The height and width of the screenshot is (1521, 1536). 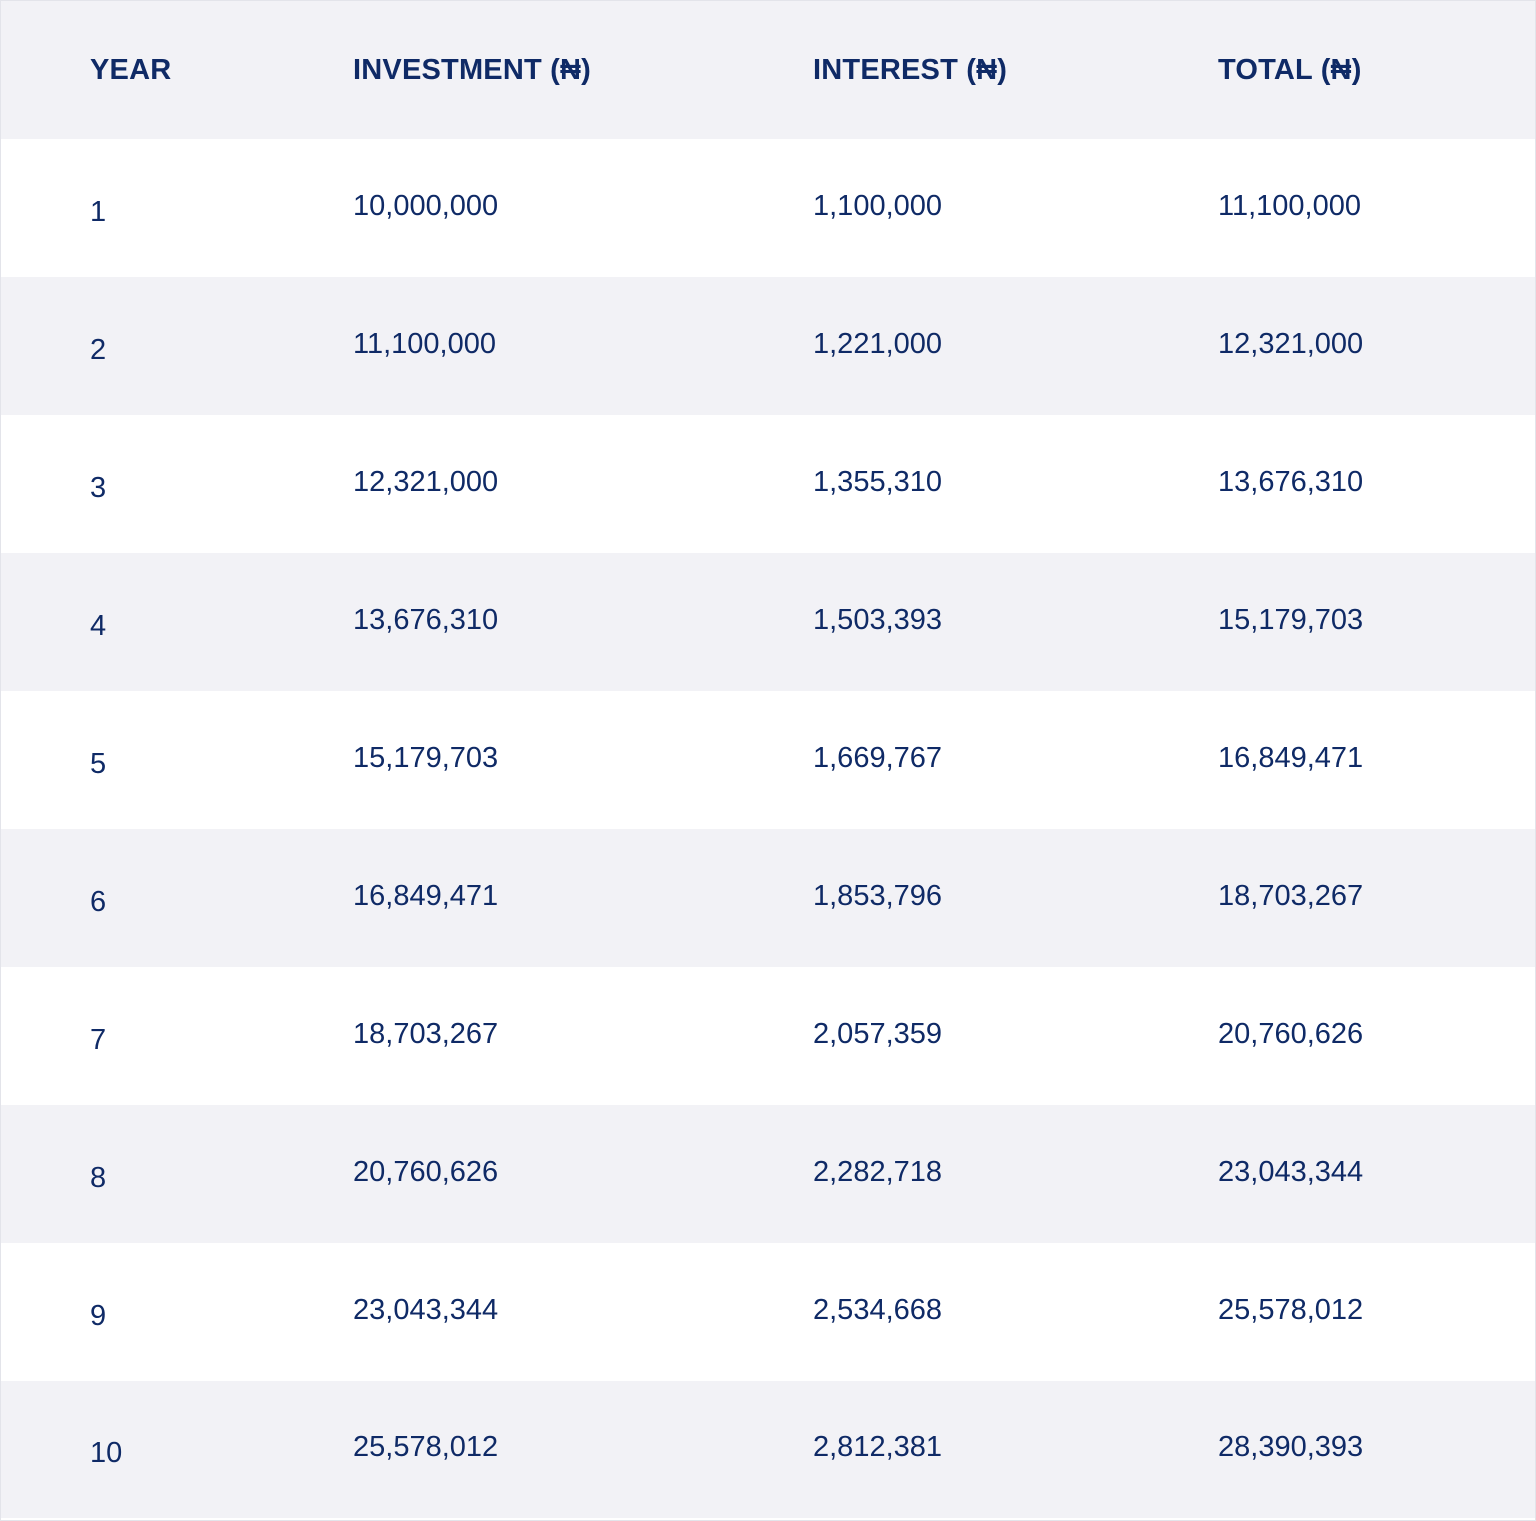 What do you see at coordinates (768, 1312) in the screenshot?
I see `table-row: 9 23,043,344 2,534,668 25,578,012` at bounding box center [768, 1312].